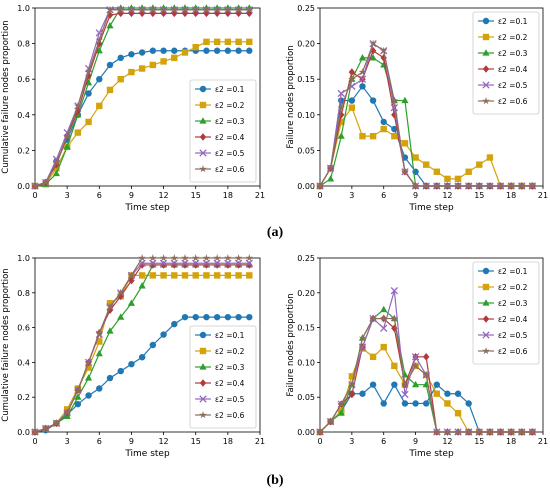 This screenshot has width=550, height=491. What do you see at coordinates (383, 441) in the screenshot?
I see `x-tick-label: 6` at bounding box center [383, 441].